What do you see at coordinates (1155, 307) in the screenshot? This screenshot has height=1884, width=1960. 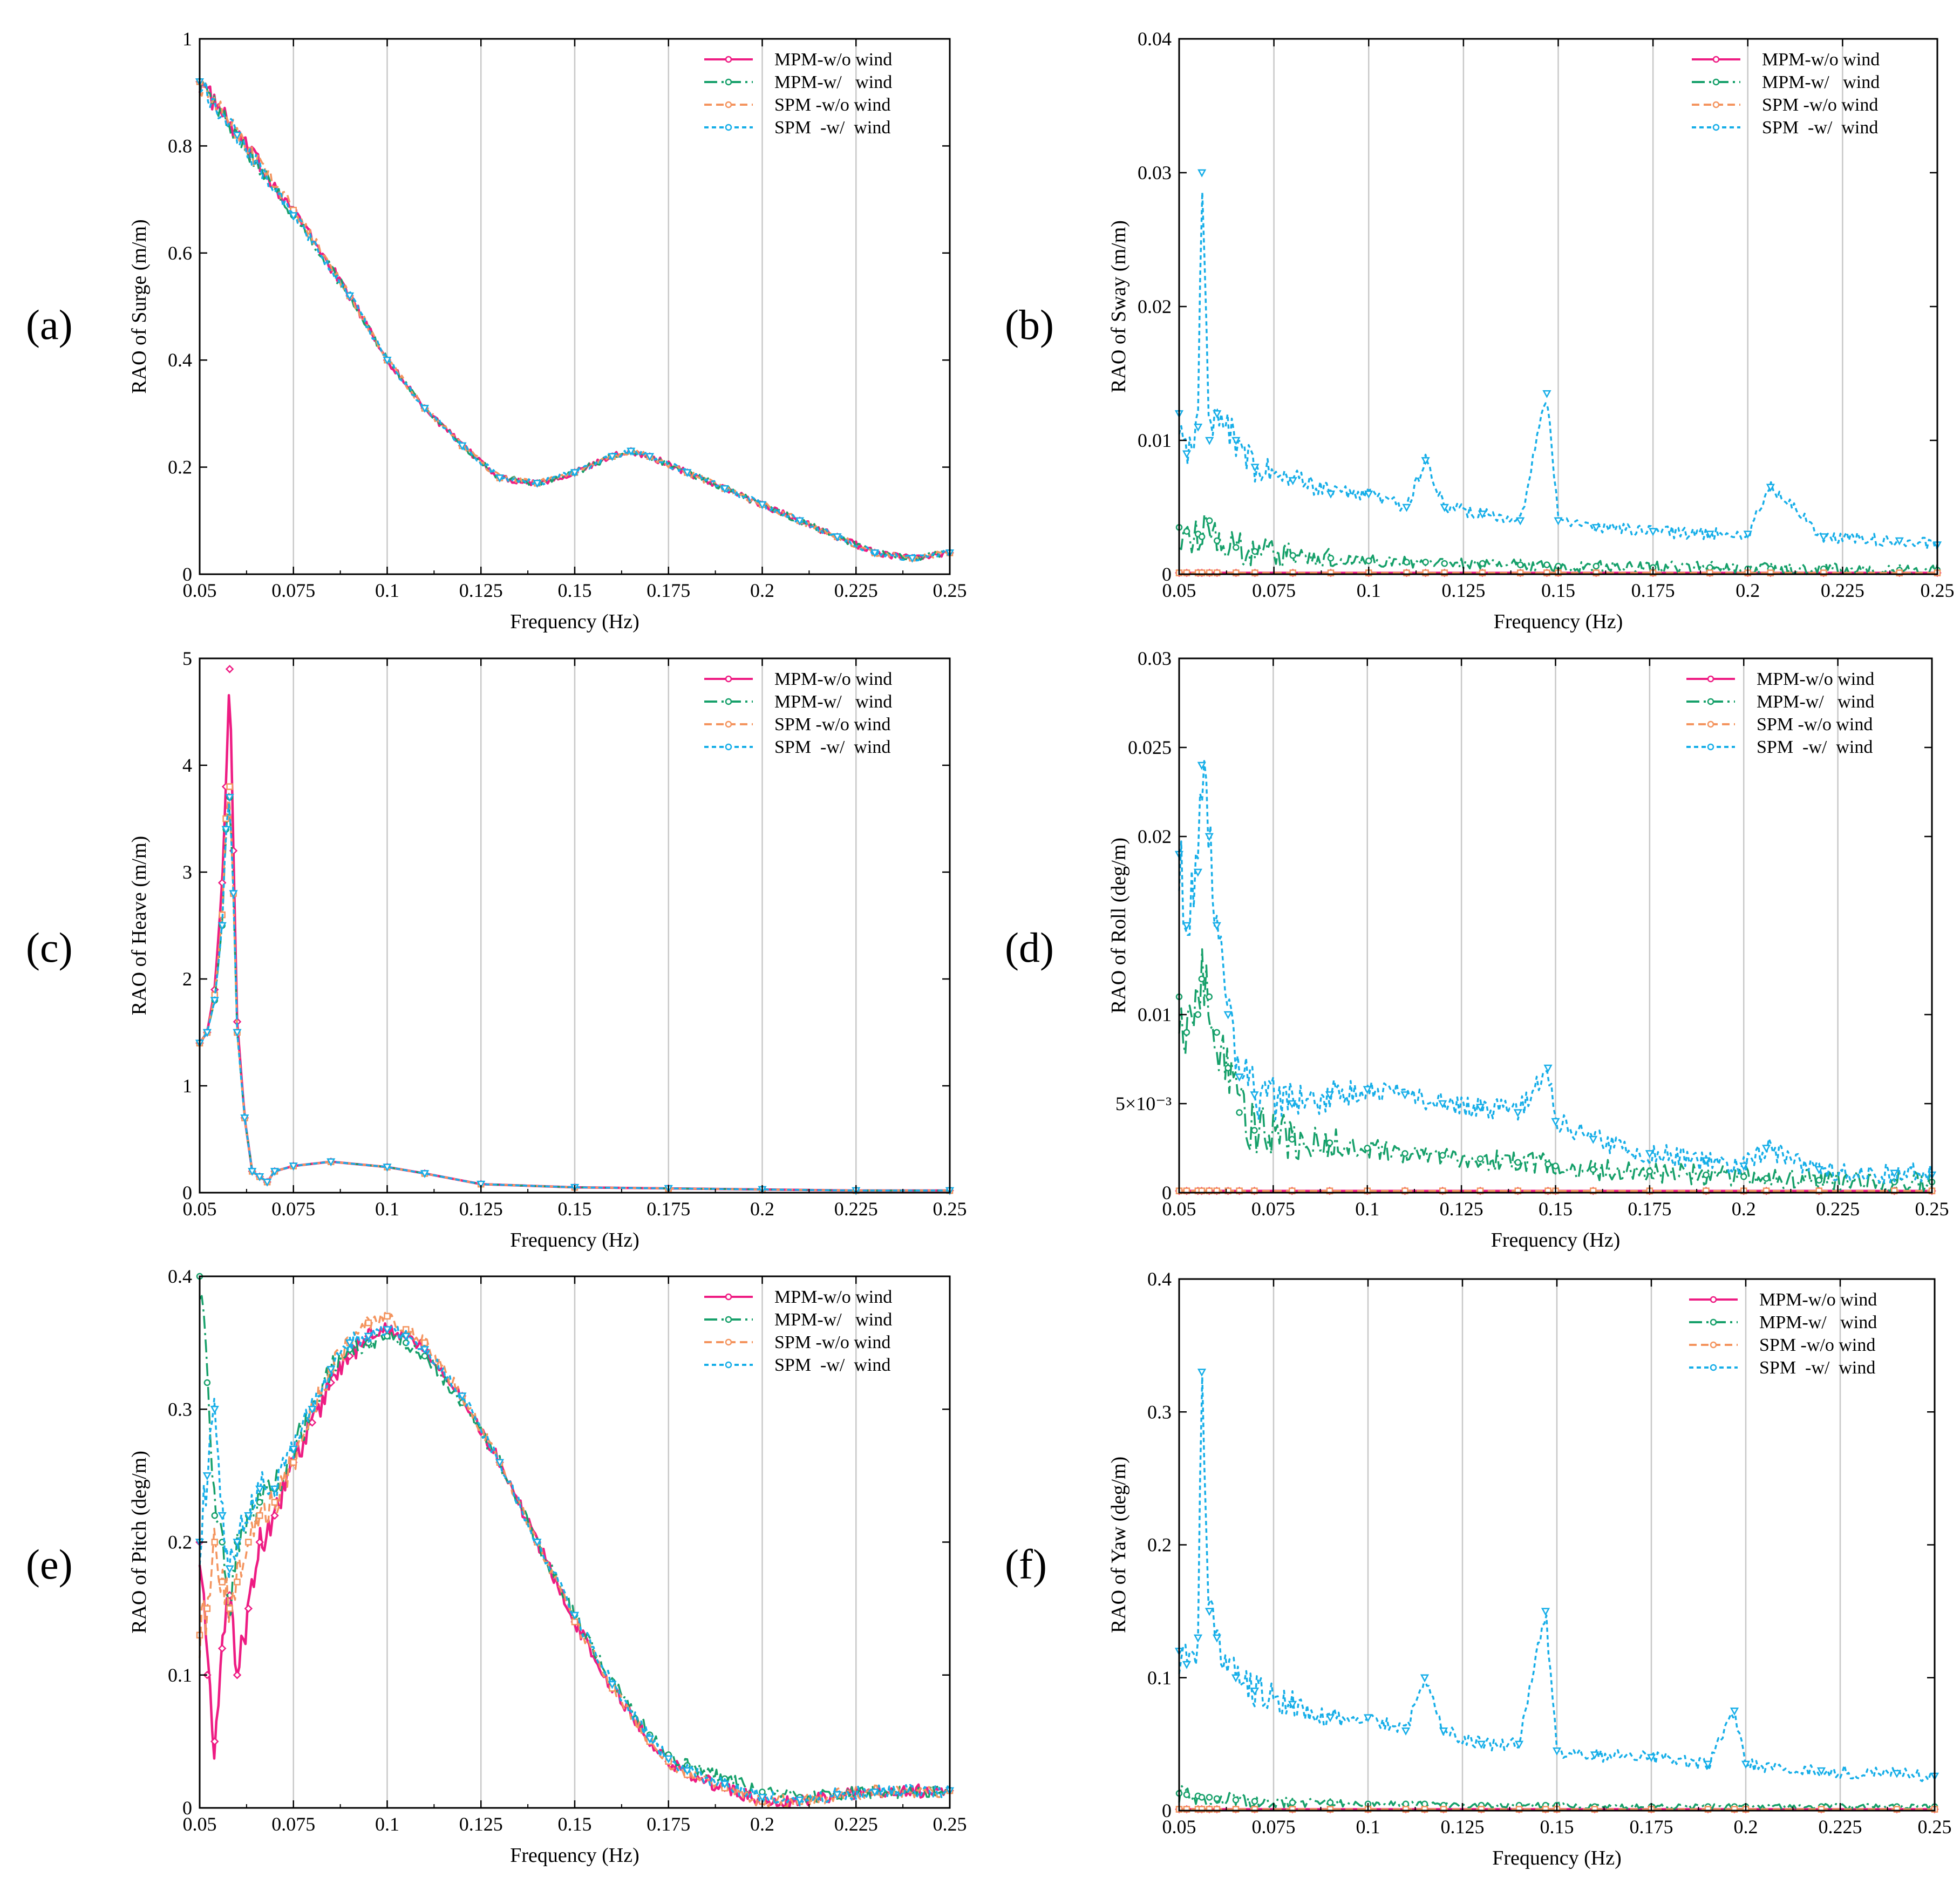 I see `y-tick-label: 0.02` at bounding box center [1155, 307].